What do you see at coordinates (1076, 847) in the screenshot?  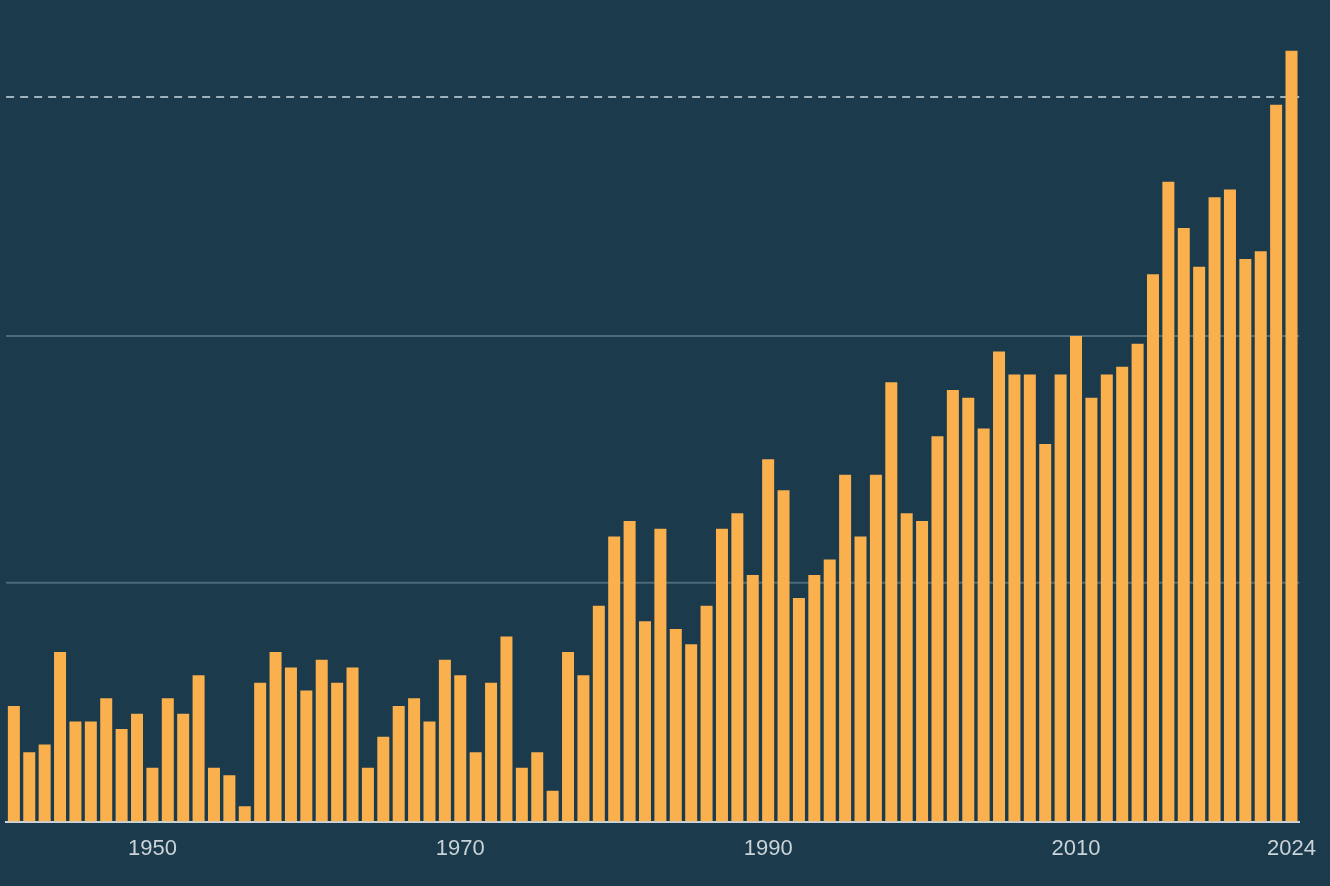 I see `x-tick-label: 2010` at bounding box center [1076, 847].